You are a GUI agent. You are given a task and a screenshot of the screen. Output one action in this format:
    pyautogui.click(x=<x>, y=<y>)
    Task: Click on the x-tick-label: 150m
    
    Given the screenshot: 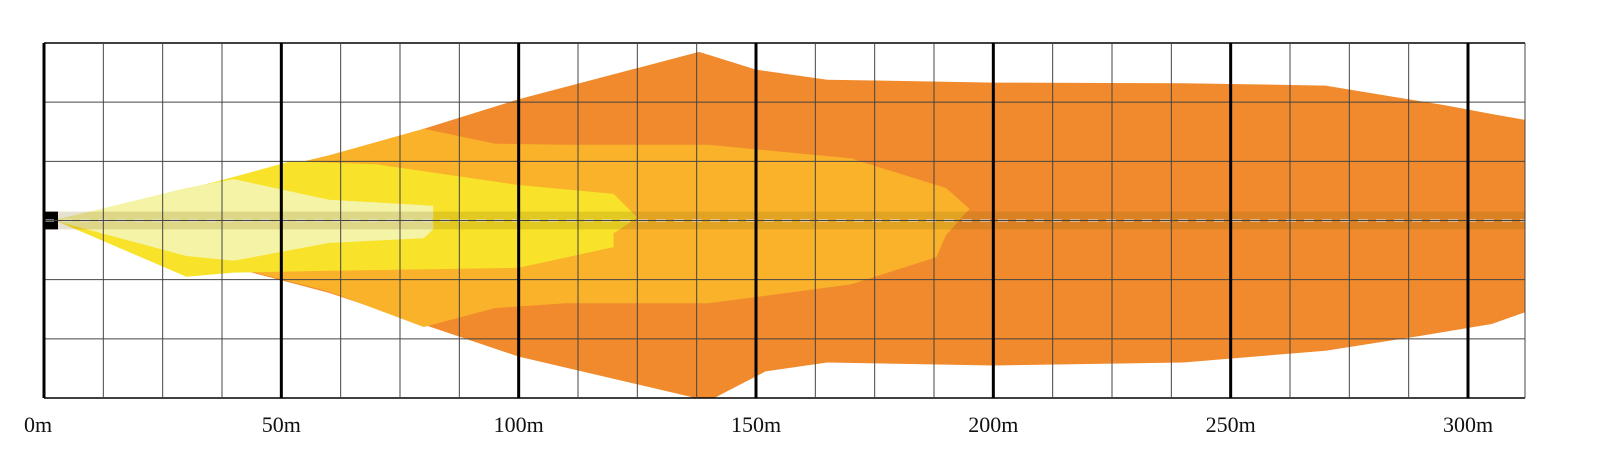 What is the action you would take?
    pyautogui.click(x=756, y=424)
    